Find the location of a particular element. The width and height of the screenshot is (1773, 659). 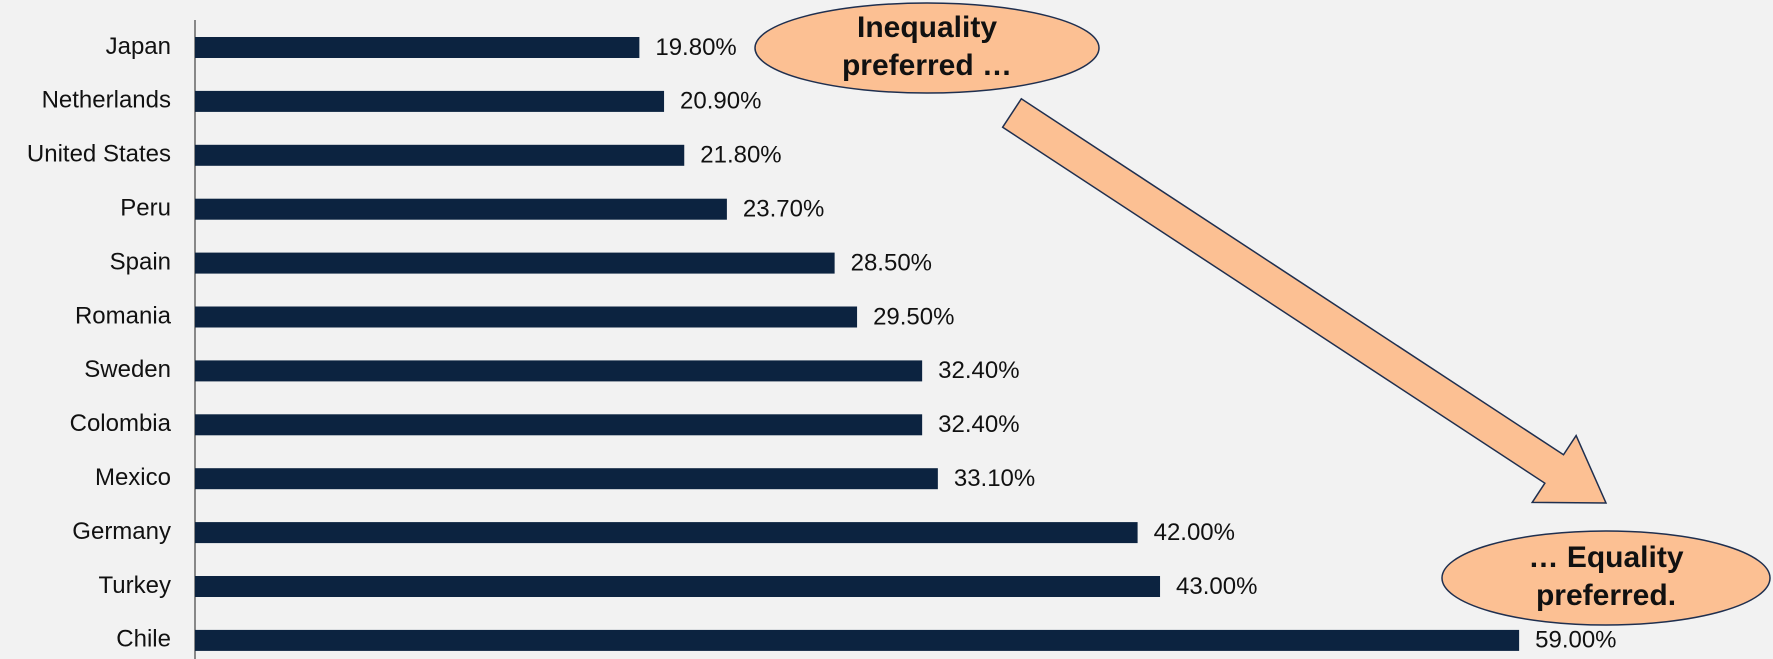

value-label: 59.00% is located at coordinates (1575, 640).